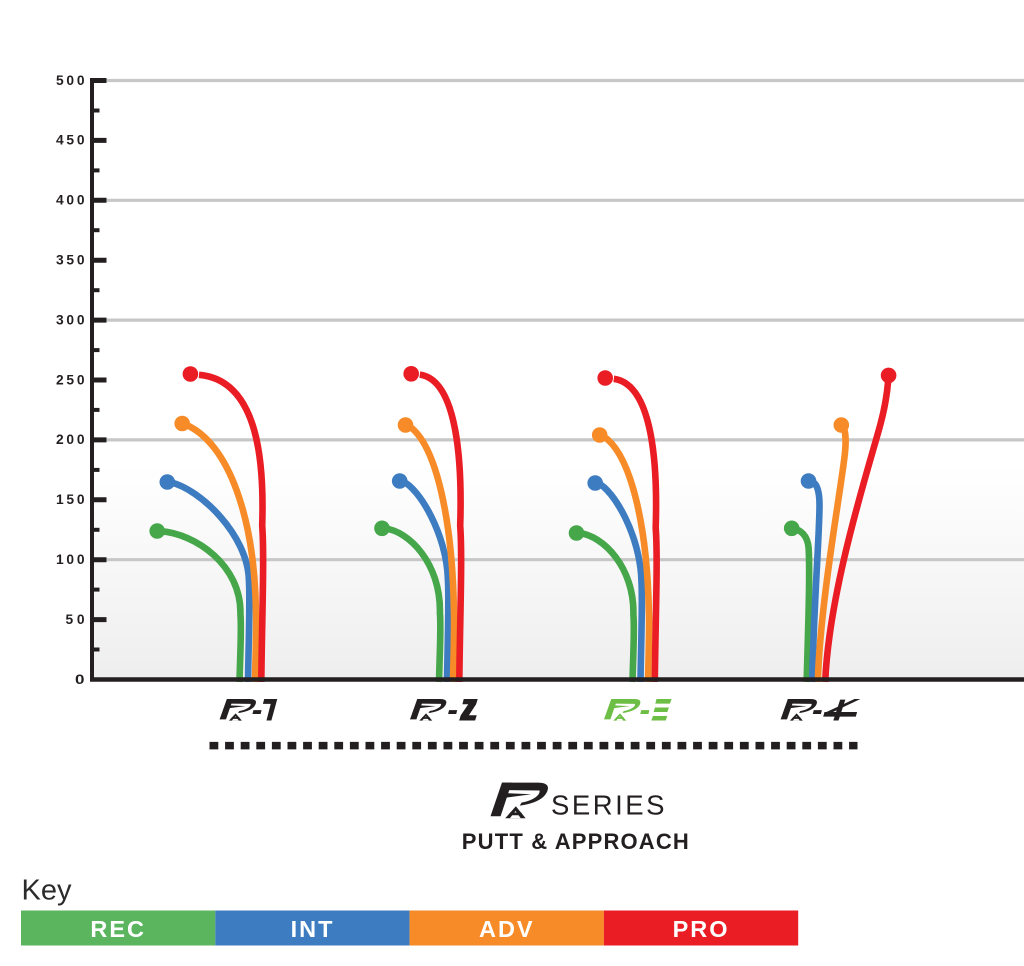 This screenshot has height=966, width=1024. I want to click on svg-text: 50, so click(75, 619).